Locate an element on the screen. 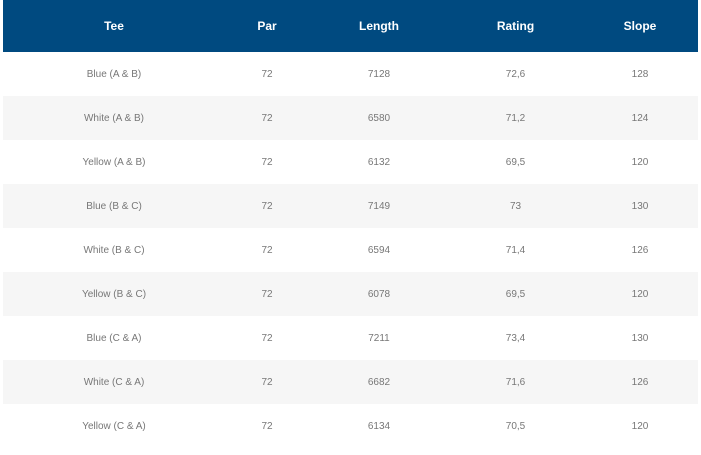  cell-rating: 73 is located at coordinates (515, 206).